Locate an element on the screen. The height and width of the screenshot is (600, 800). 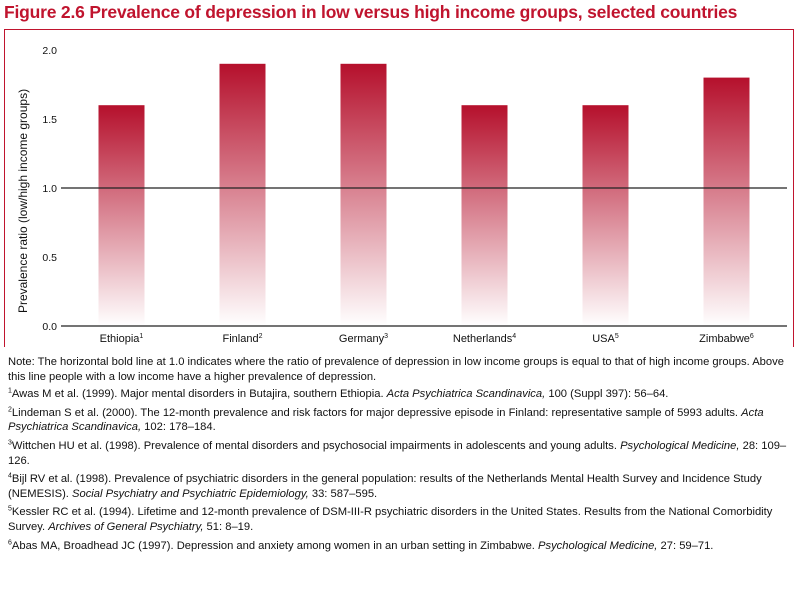
x-category-label: Finland2 is located at coordinates (243, 339).